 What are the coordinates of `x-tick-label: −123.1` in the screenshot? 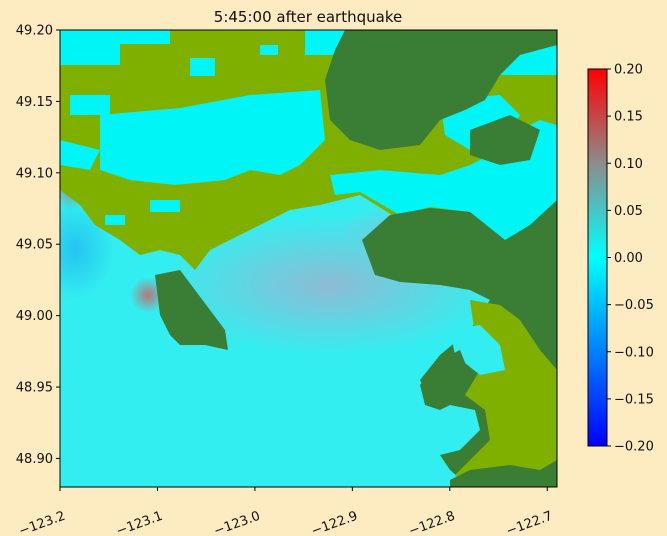 It's located at (139, 522).